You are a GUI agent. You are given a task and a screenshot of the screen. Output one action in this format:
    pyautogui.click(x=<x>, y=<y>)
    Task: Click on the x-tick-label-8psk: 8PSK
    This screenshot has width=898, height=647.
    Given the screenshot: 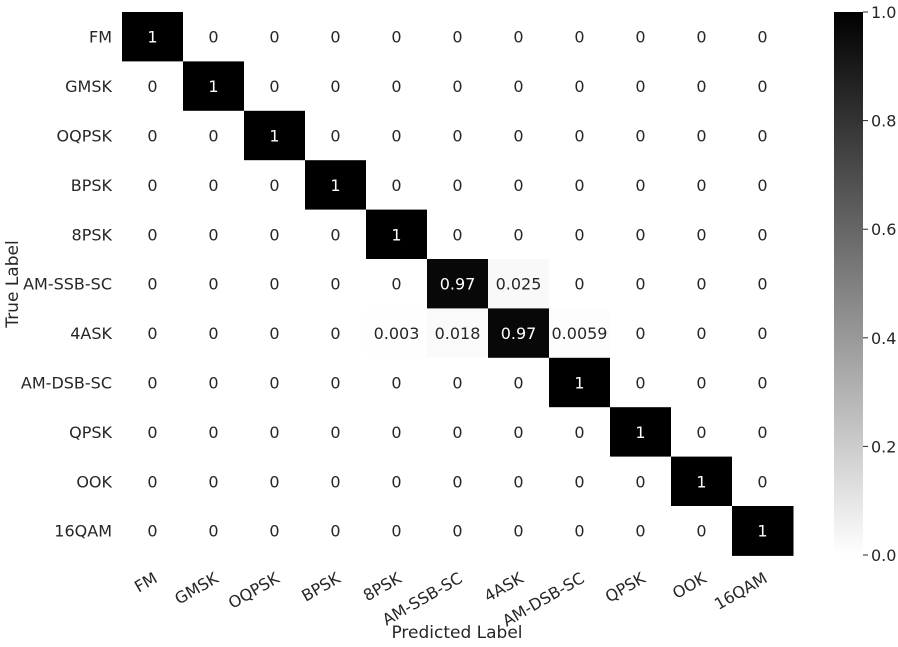 What is the action you would take?
    pyautogui.click(x=382, y=586)
    